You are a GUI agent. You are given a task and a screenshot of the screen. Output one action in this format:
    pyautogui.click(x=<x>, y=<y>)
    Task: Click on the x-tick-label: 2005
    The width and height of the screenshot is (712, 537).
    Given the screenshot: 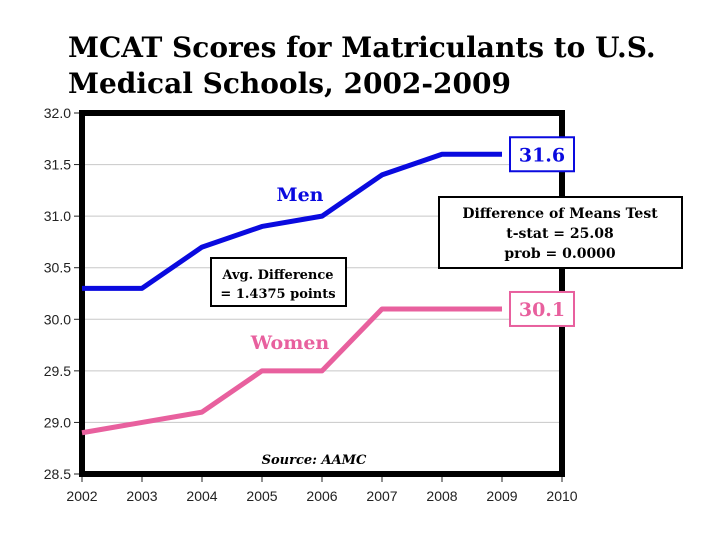 What is the action you would take?
    pyautogui.click(x=261, y=496)
    